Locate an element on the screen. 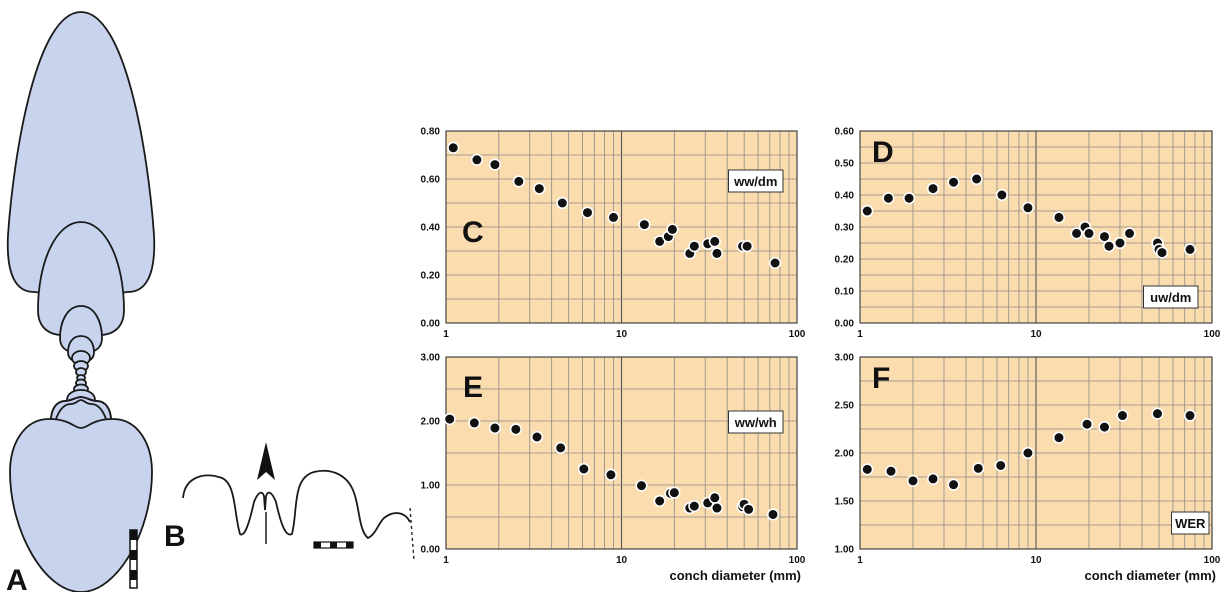 The width and height of the screenshot is (1229, 592). suture-line is located at coordinates (298, 515).